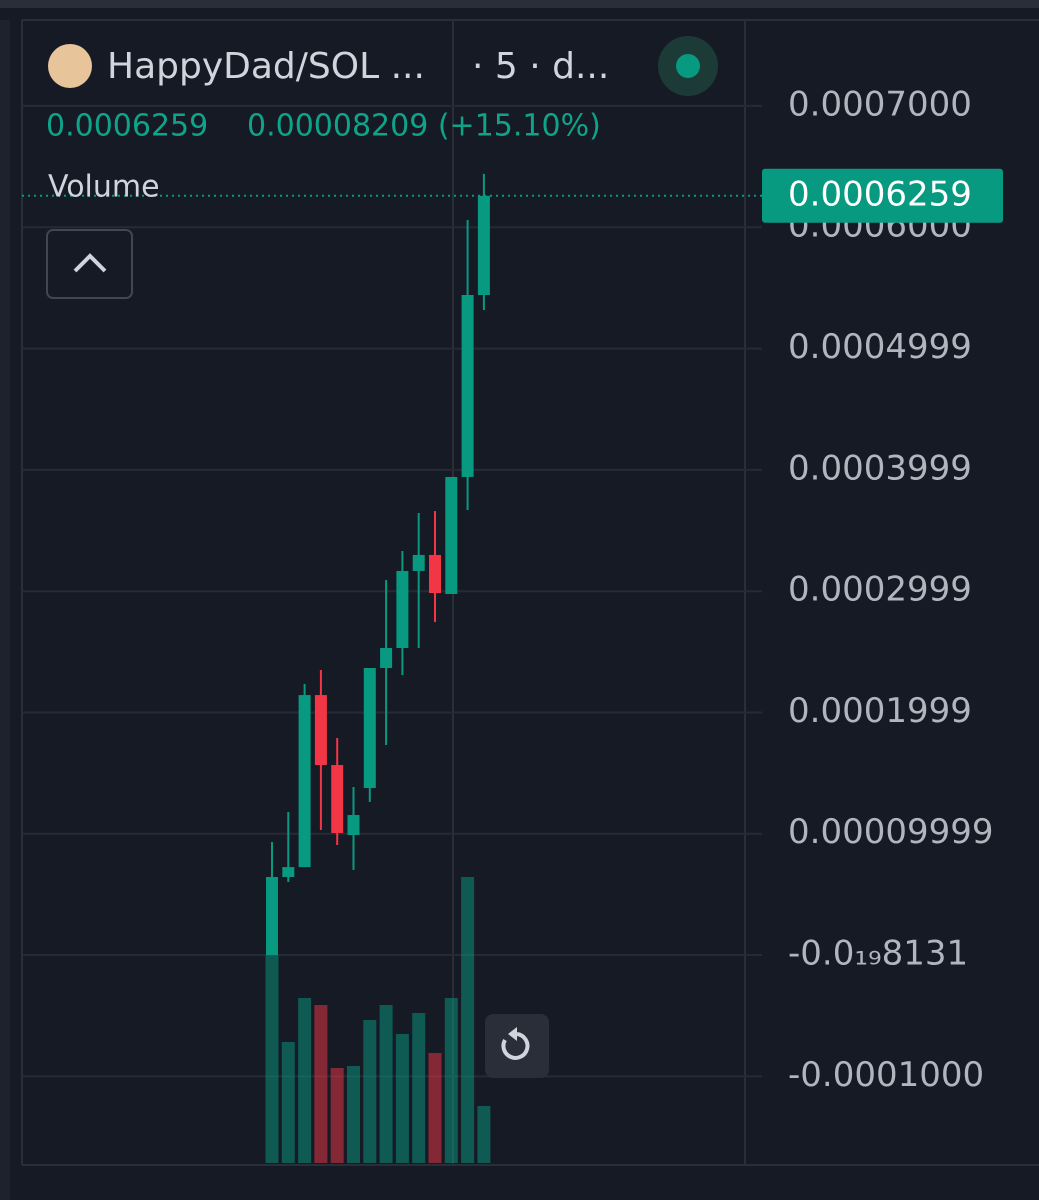 The width and height of the screenshot is (1039, 1200). What do you see at coordinates (880, 347) in the screenshot?
I see `y-tick-label: 0.0004999` at bounding box center [880, 347].